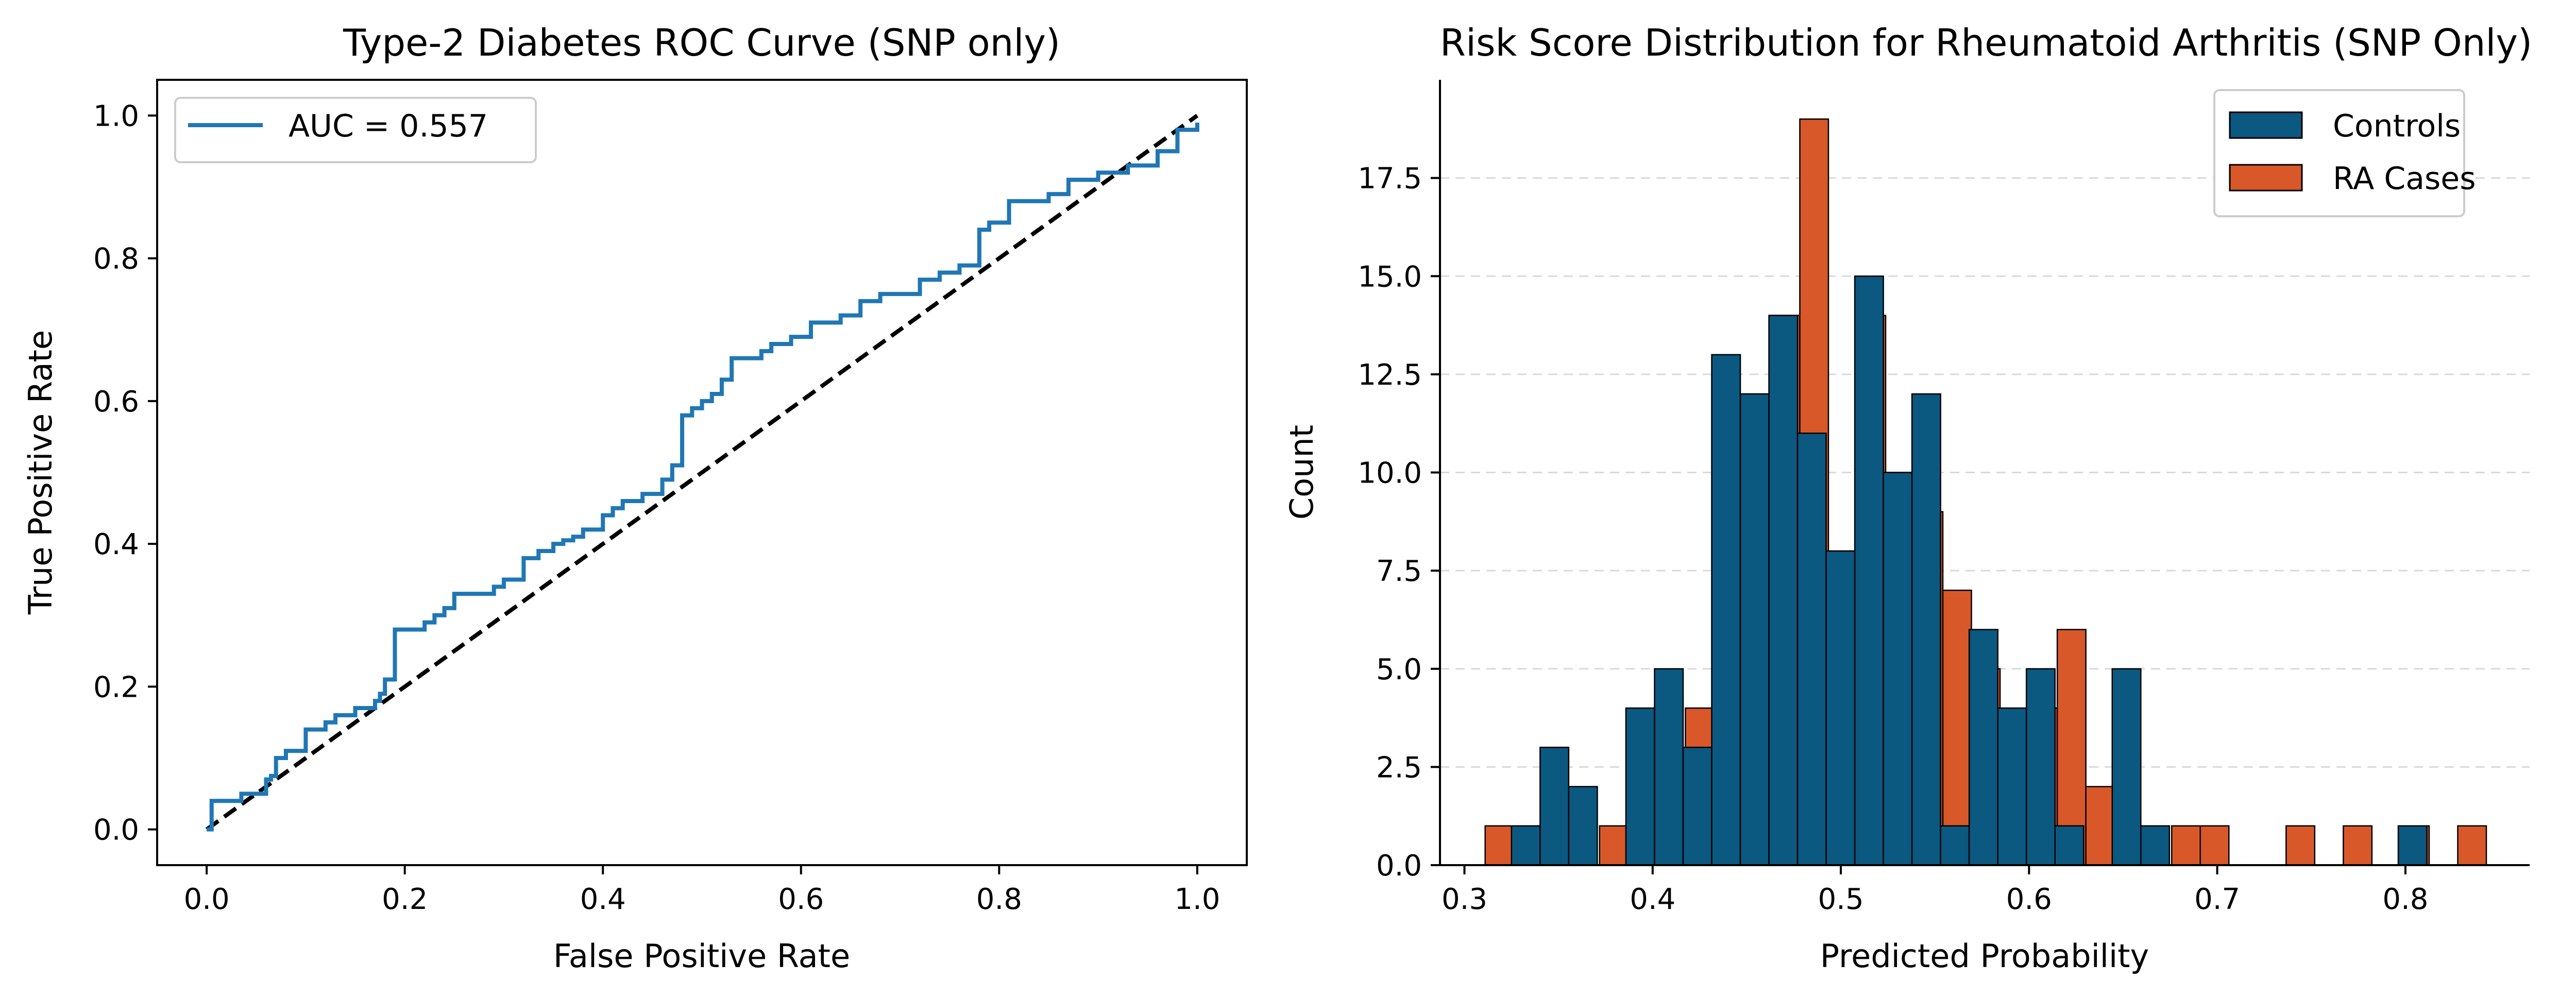  What do you see at coordinates (116, 830) in the screenshot?
I see `roc-y-tick-label: 0.0` at bounding box center [116, 830].